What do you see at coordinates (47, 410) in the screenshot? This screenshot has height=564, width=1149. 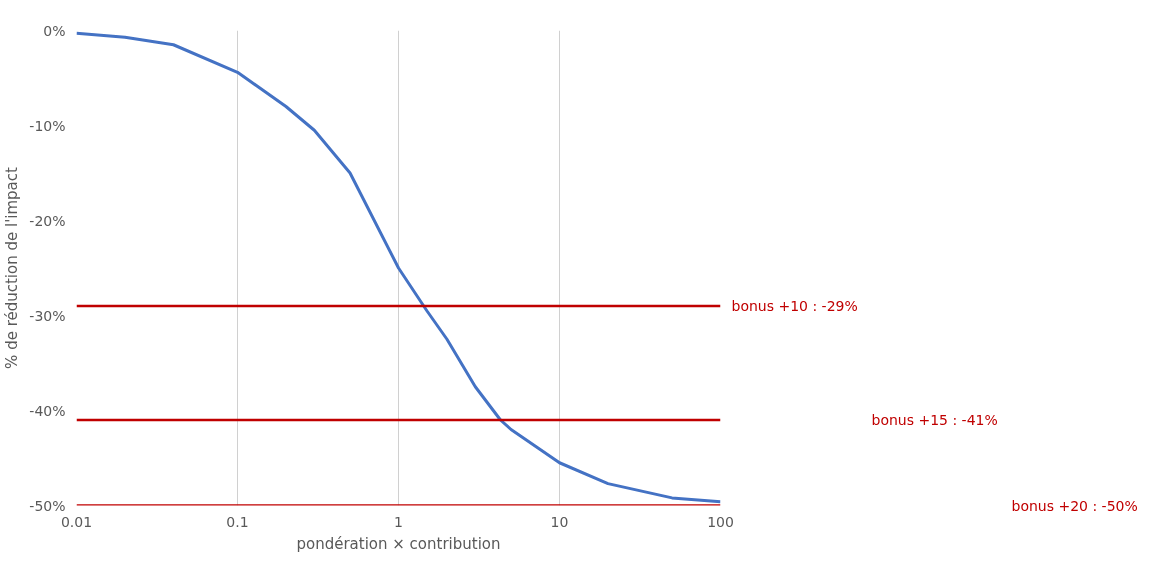 I see `y-tick-label: -40%` at bounding box center [47, 410].